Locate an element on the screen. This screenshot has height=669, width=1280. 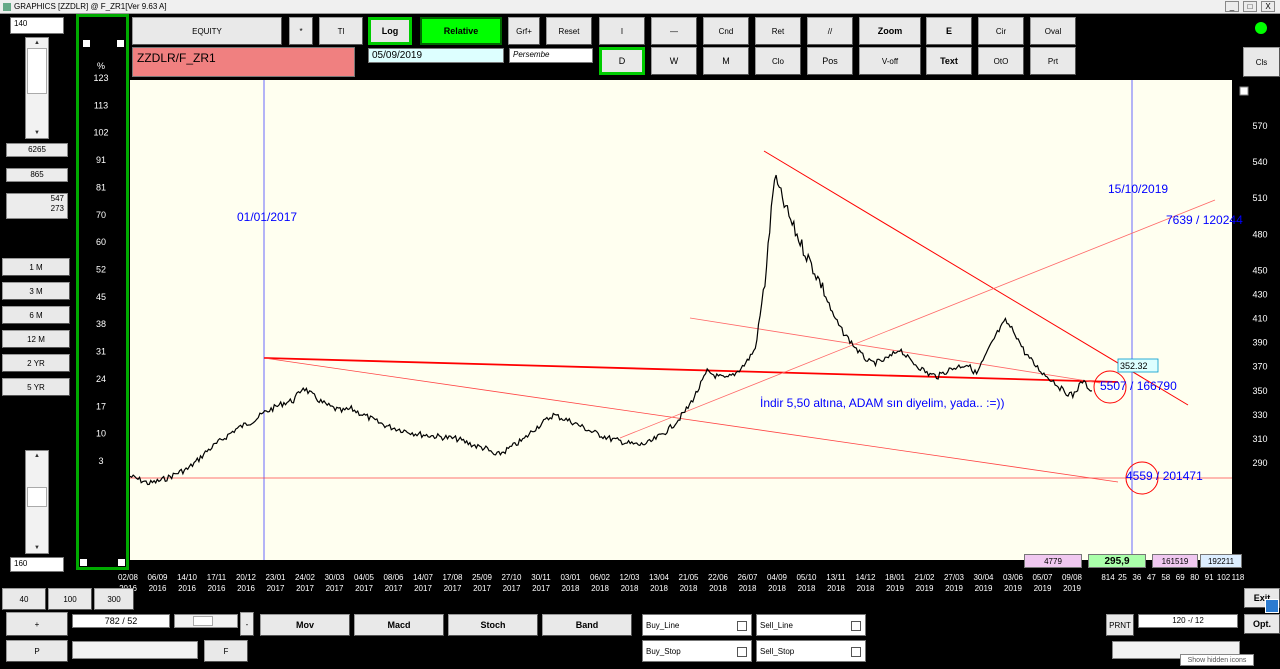
zoom-button: Zoom is located at coordinates (890, 31).